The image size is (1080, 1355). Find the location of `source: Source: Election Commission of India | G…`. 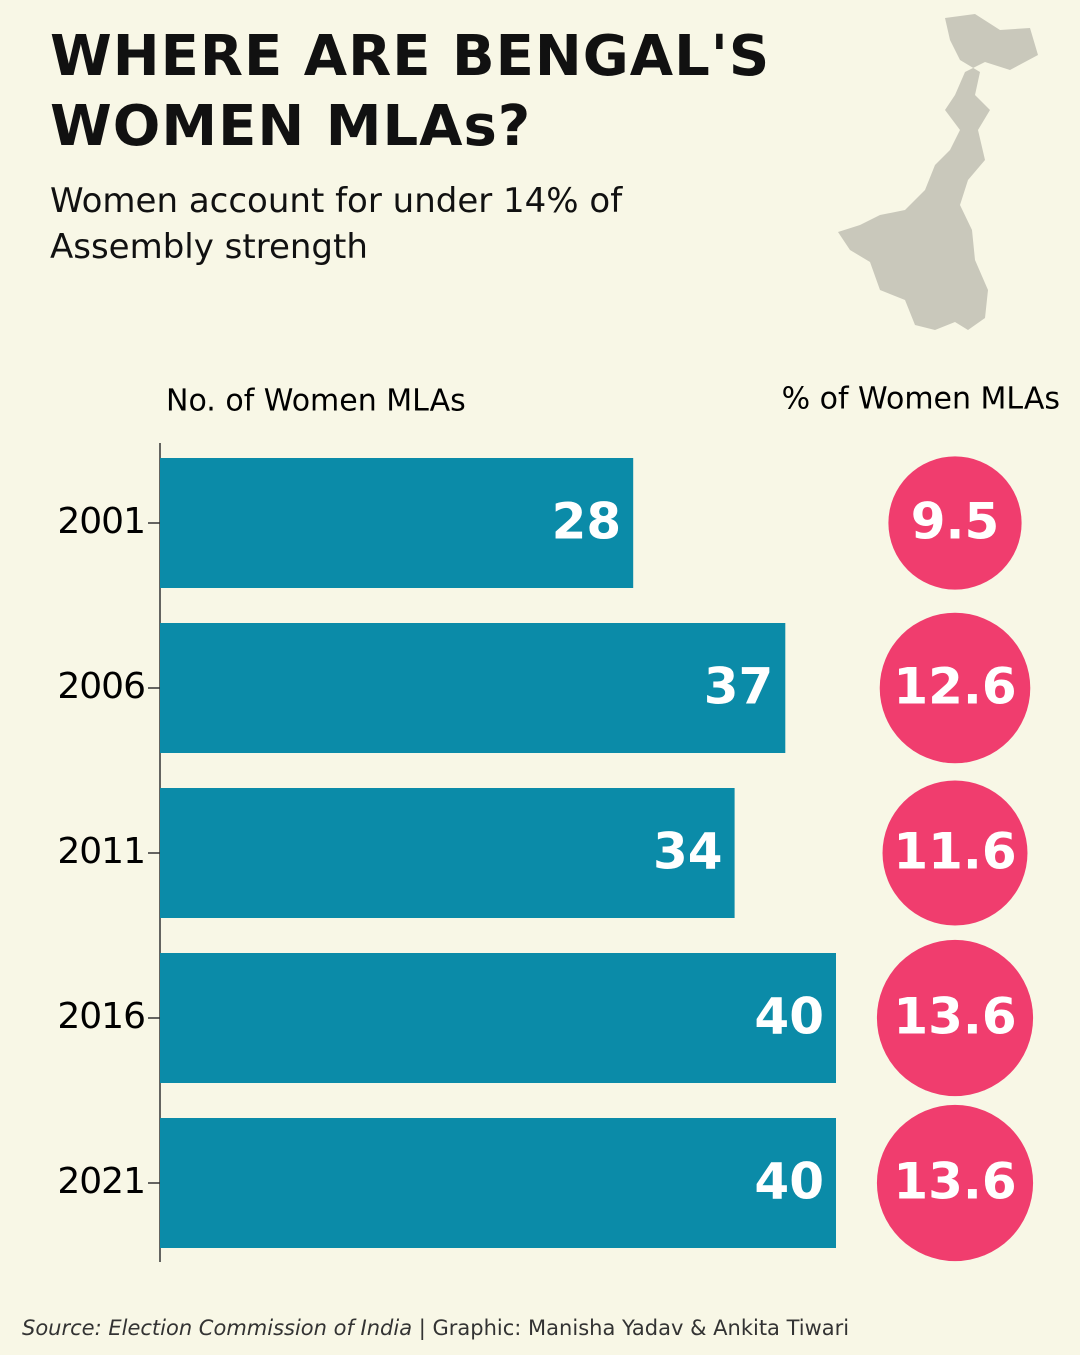

source: Source: Election Commission of India | G… is located at coordinates (435, 1328).